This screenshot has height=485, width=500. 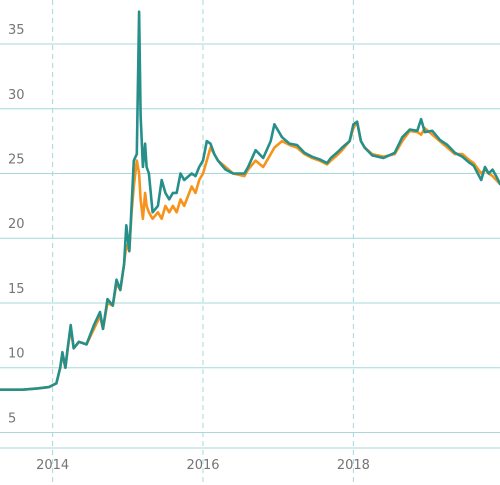 I want to click on y-axis-tick-labels: 5 10 15 20 25 30 35, so click(x=16, y=224).